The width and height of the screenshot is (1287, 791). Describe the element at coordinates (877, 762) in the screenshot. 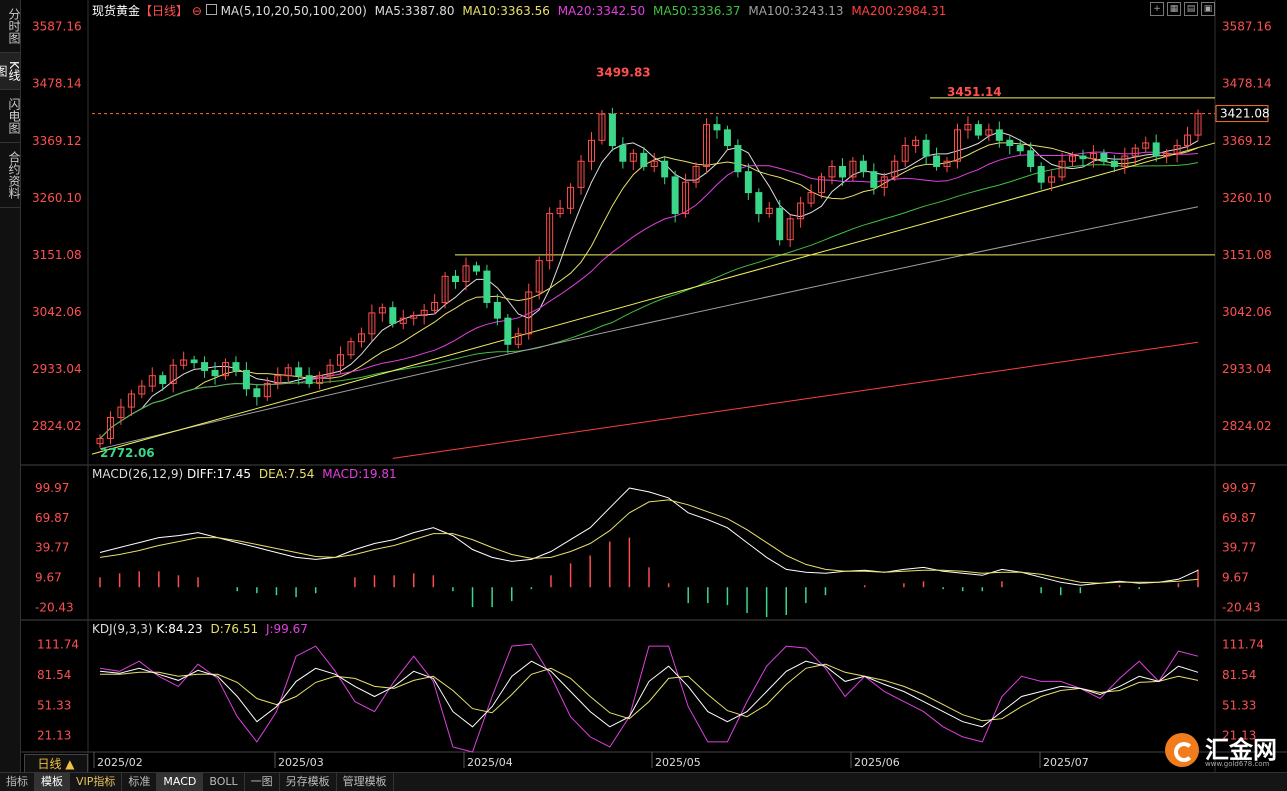

I see `x-axis-label: 2025/06` at that location.